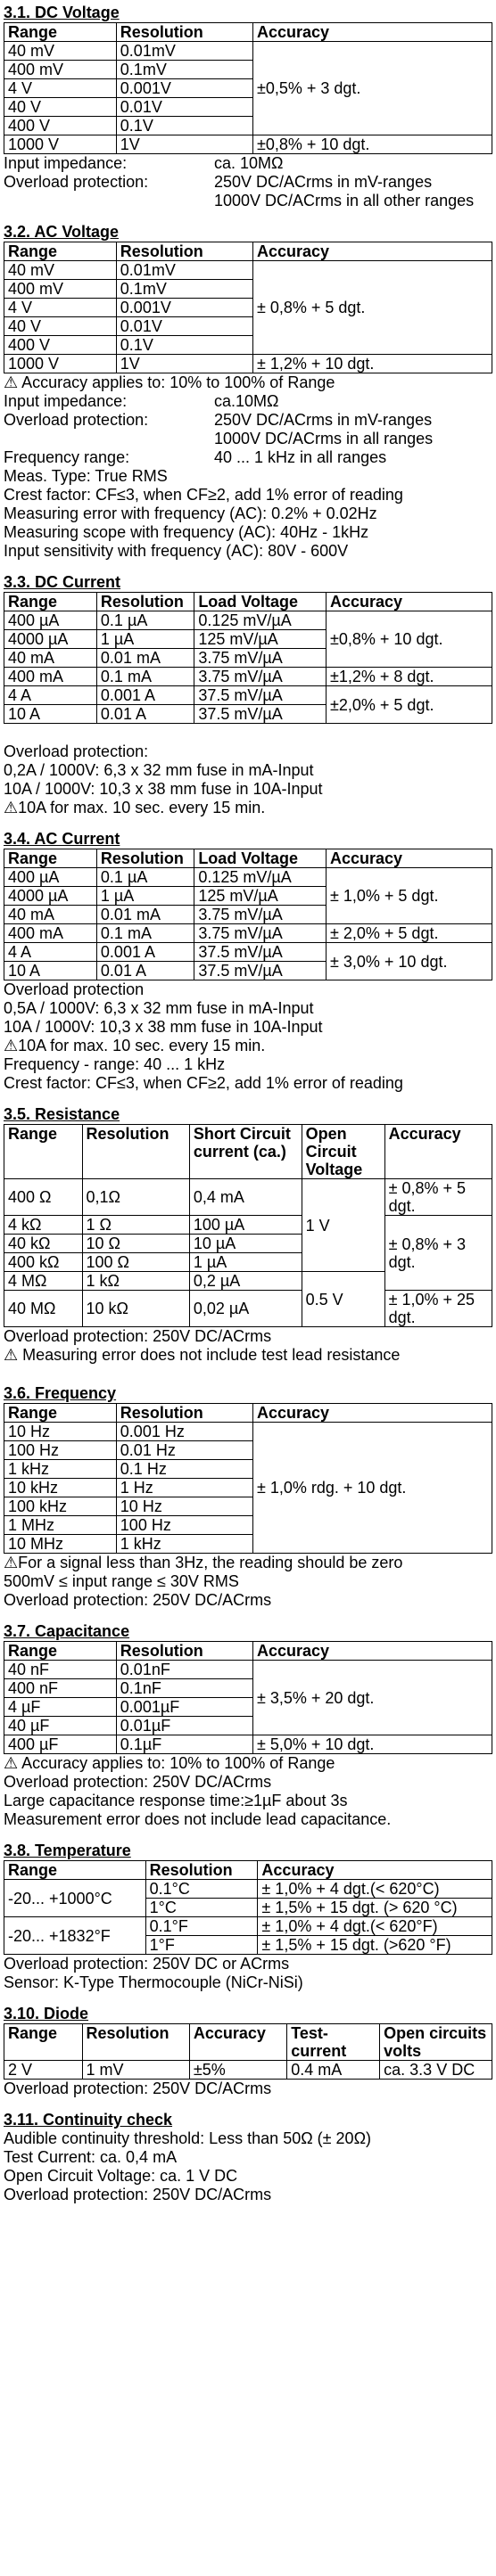 The image size is (496, 2576). What do you see at coordinates (43, 1243) in the screenshot?
I see `table-cell: 40 kΩ` at bounding box center [43, 1243].